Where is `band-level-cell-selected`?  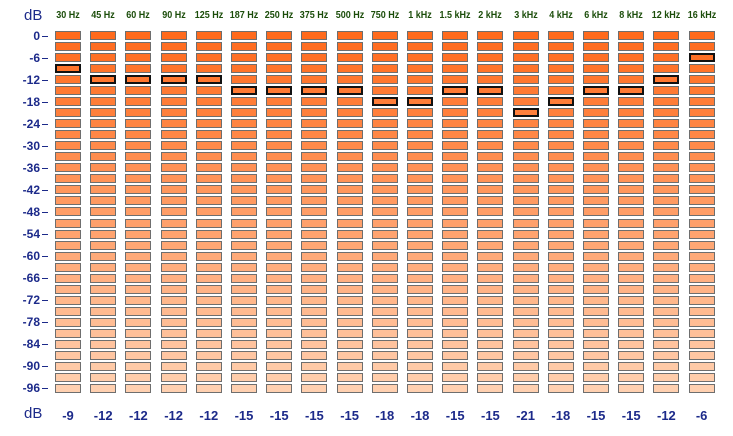 band-level-cell-selected is located at coordinates (596, 90).